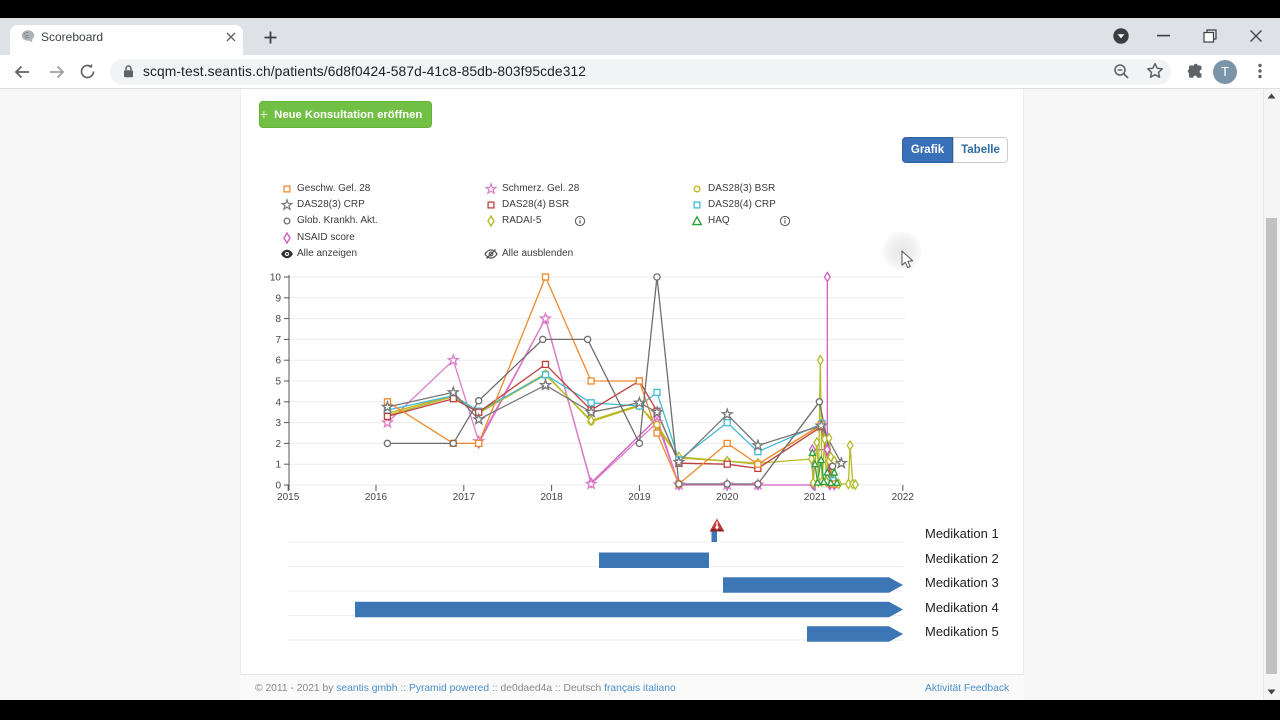 Image resolution: width=1280 pixels, height=720 pixels. What do you see at coordinates (464, 497) in the screenshot?
I see `svg-text: 2017` at bounding box center [464, 497].